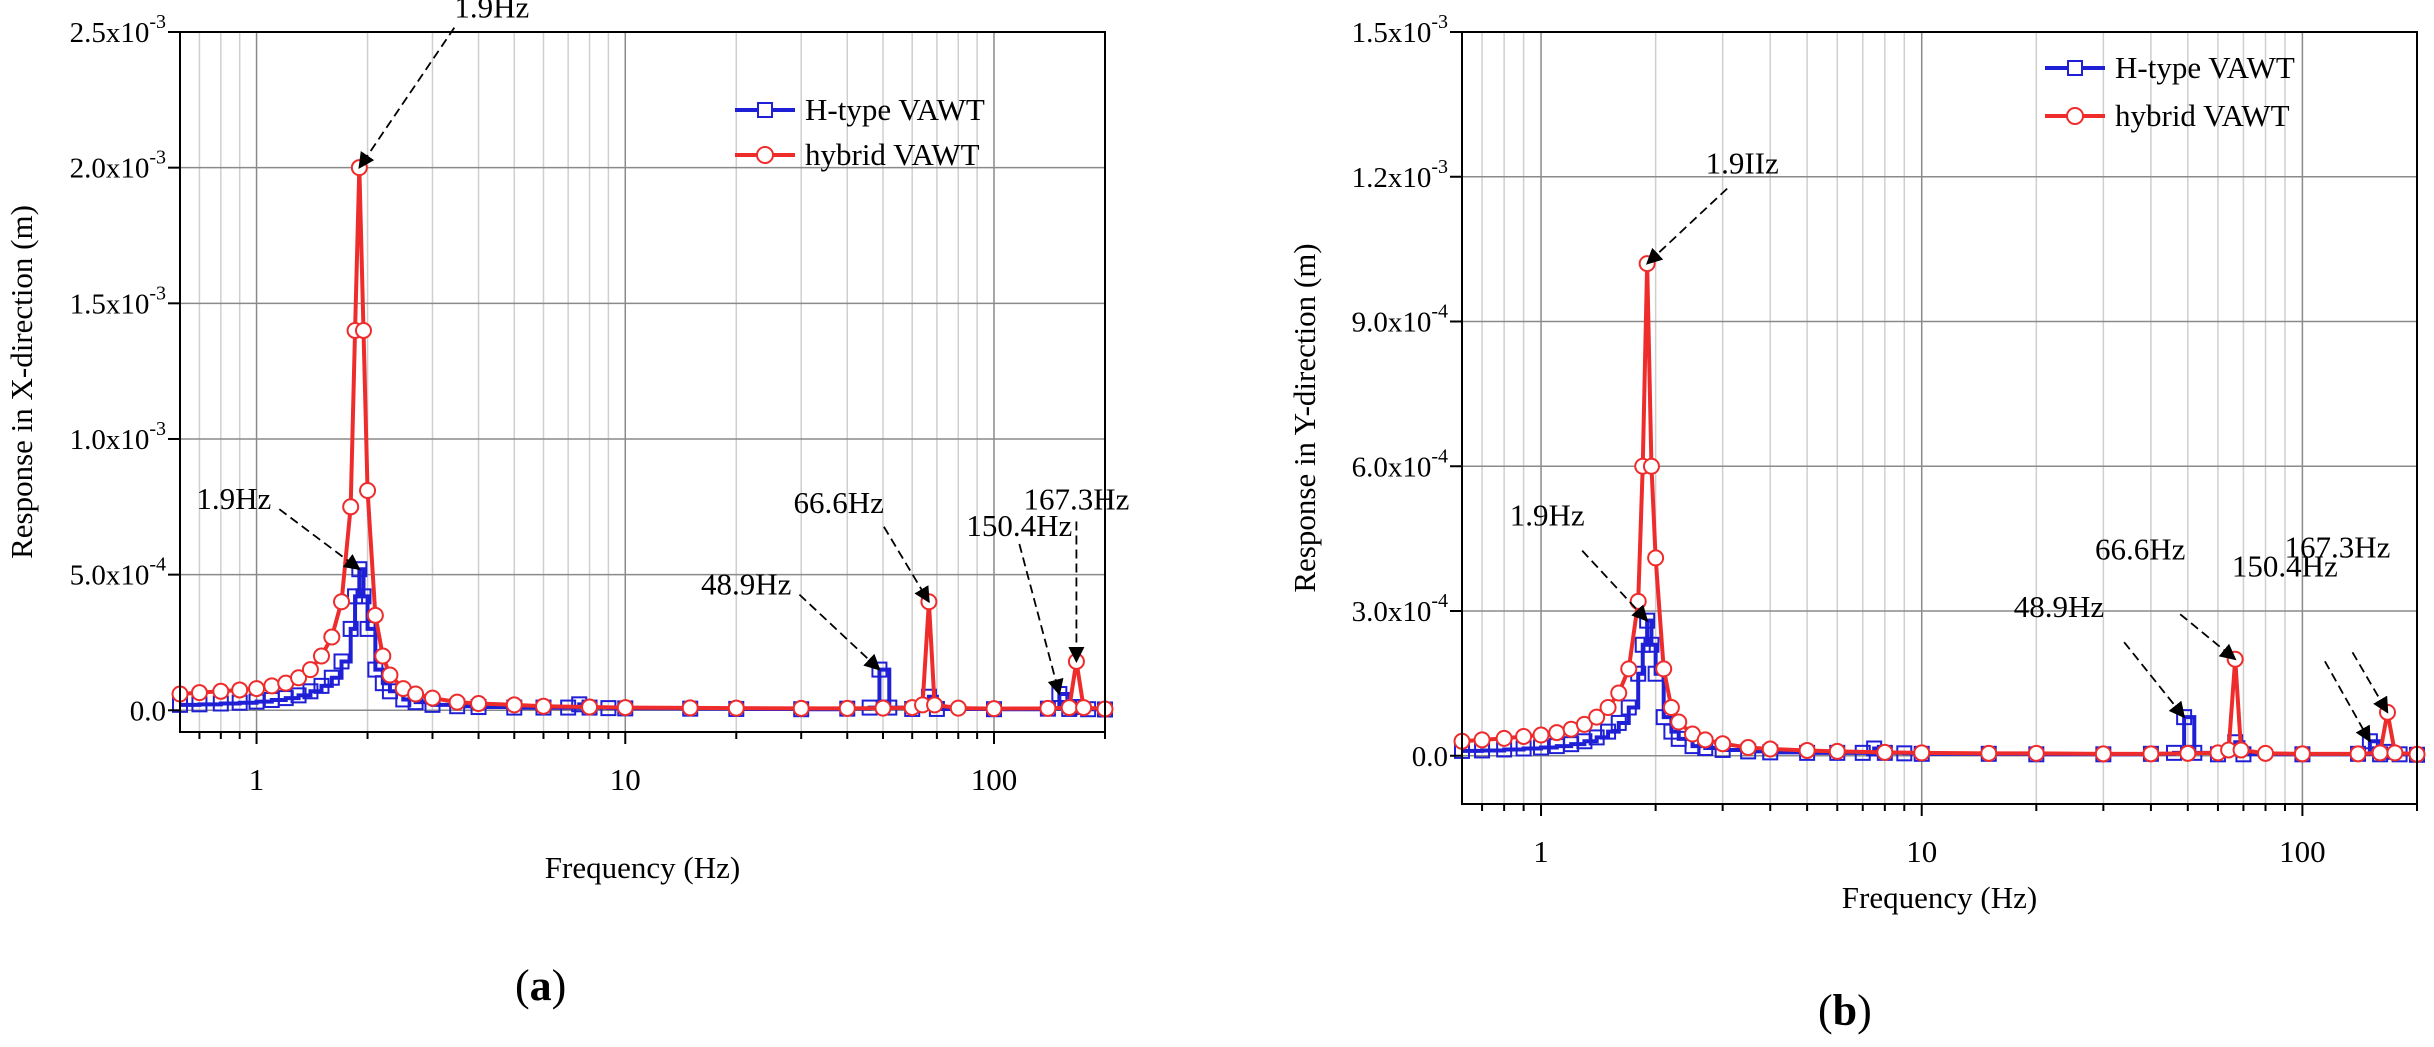 The width and height of the screenshot is (2434, 1047). What do you see at coordinates (1541, 851) in the screenshot?
I see `x-tick-label: 1` at bounding box center [1541, 851].